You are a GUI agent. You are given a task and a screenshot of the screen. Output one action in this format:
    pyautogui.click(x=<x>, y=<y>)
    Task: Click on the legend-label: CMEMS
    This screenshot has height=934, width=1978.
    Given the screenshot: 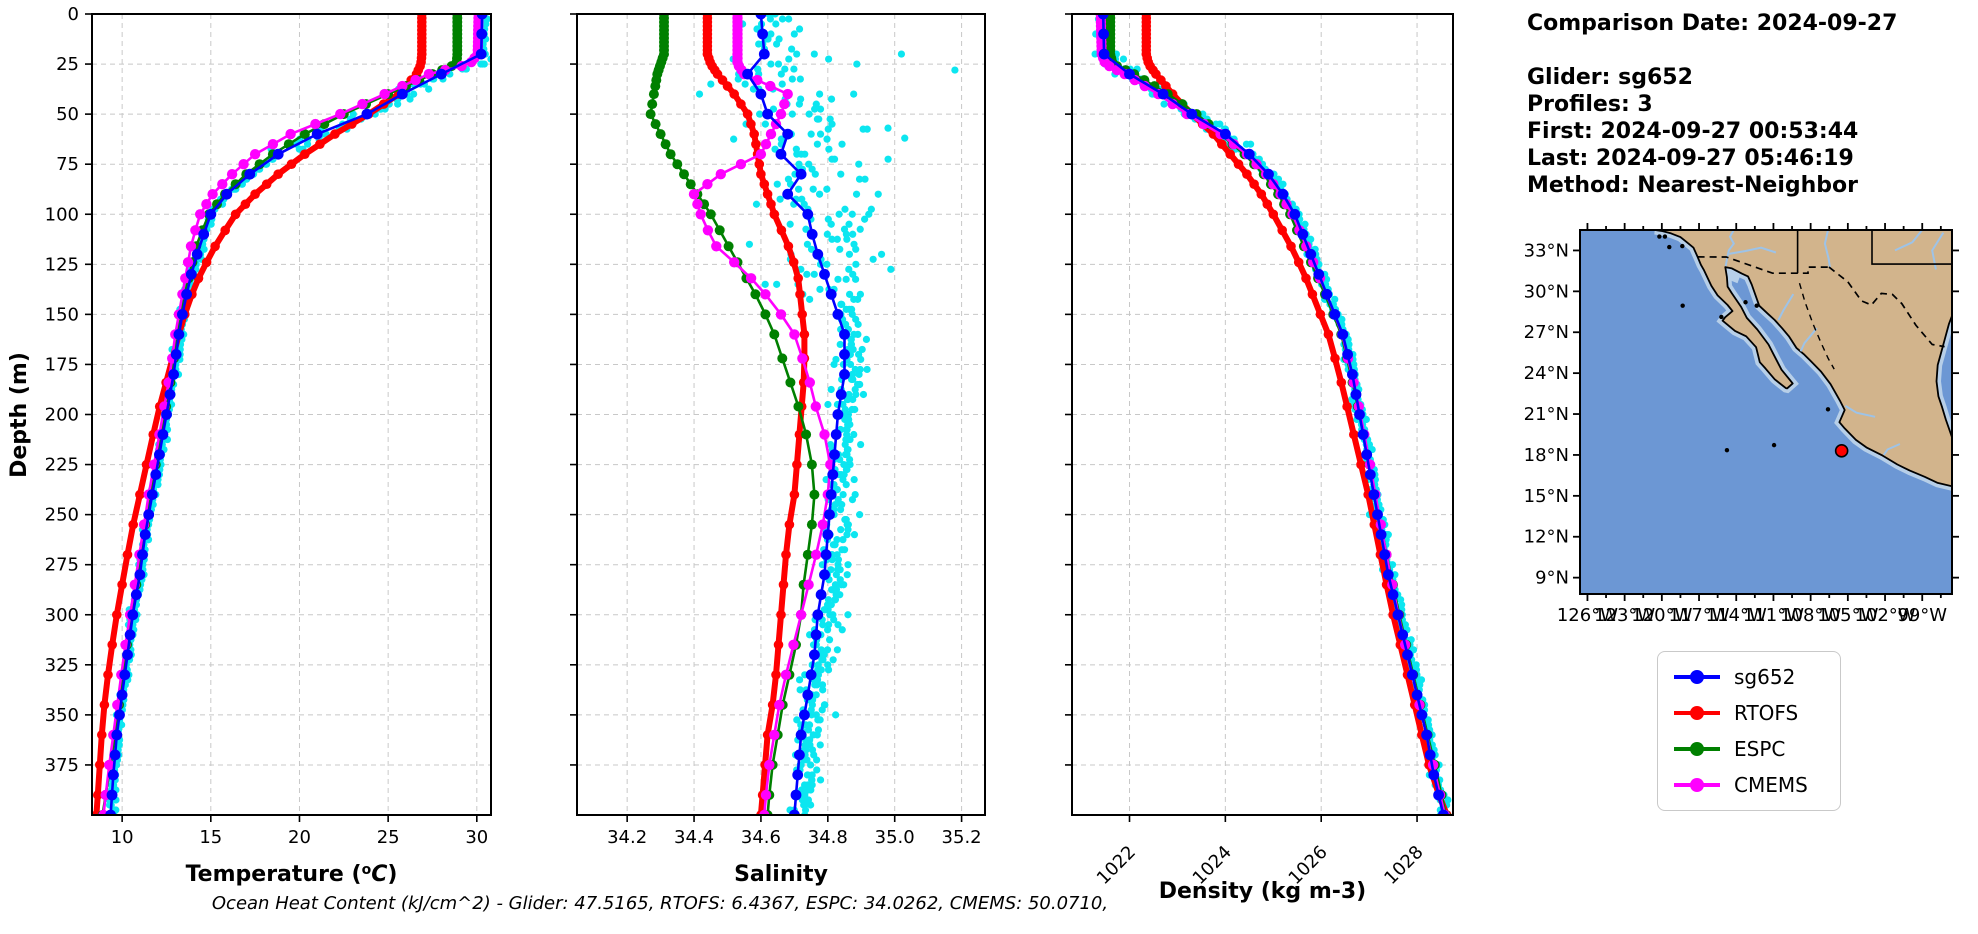 What is the action you would take?
    pyautogui.click(x=1771, y=785)
    